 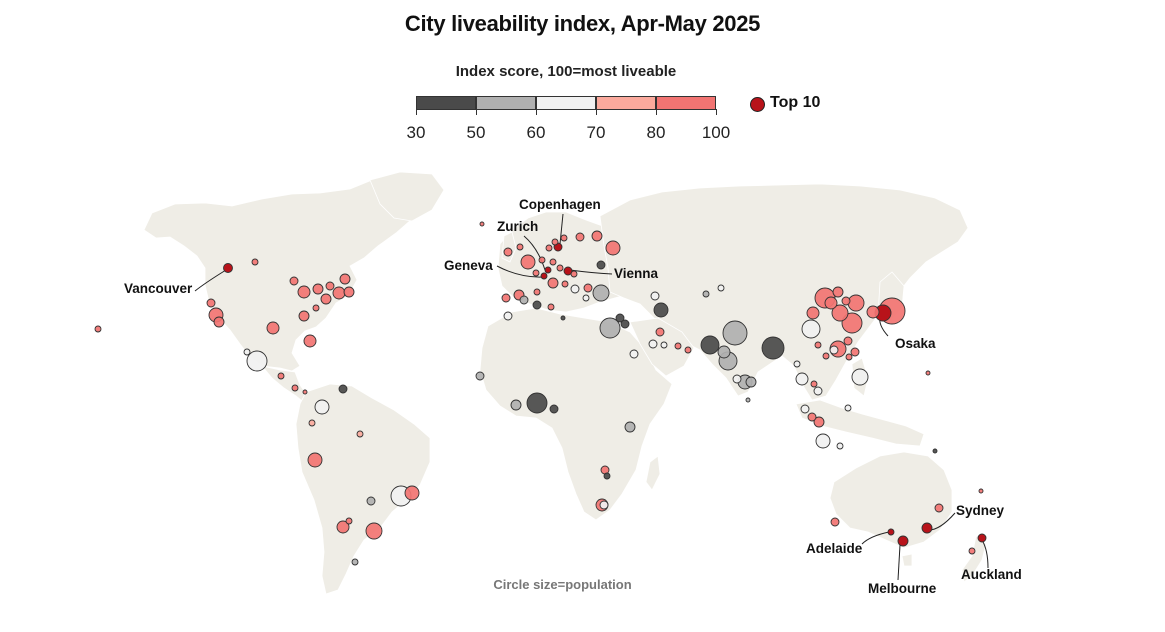 I want to click on legend-tick-label: 30, so click(x=416, y=132).